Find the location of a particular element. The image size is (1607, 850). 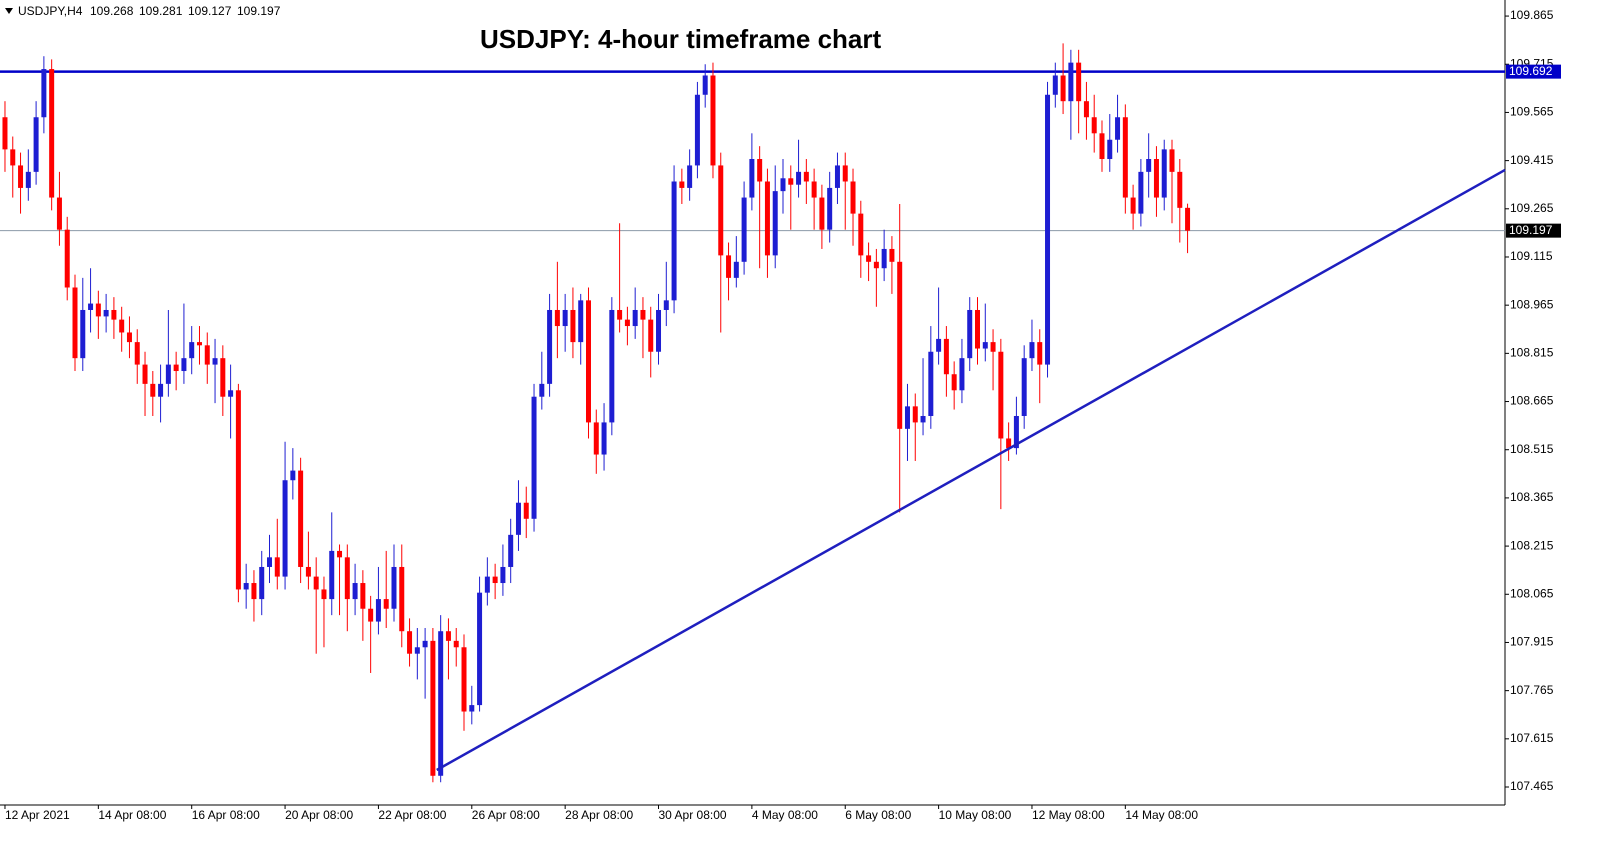

y-tick-label: 107.465 is located at coordinates (1532, 786).